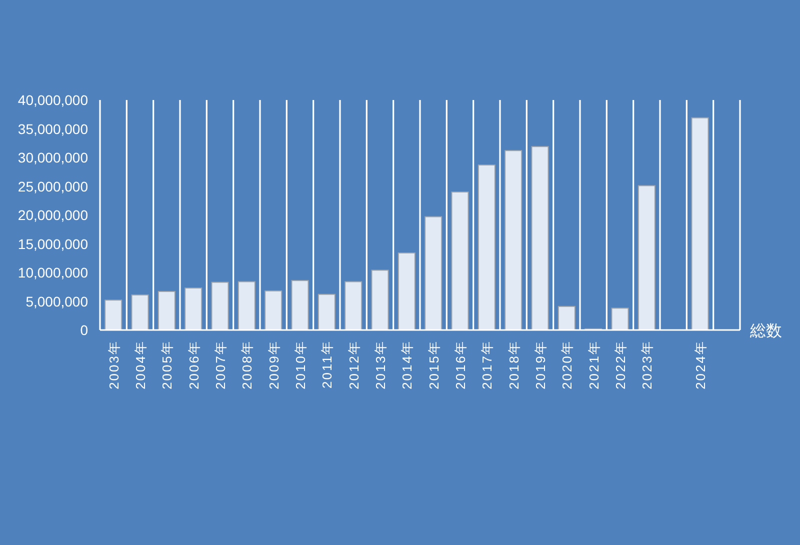 The height and width of the screenshot is (545, 800). Describe the element at coordinates (765, 331) in the screenshot. I see `text: 総数` at that location.